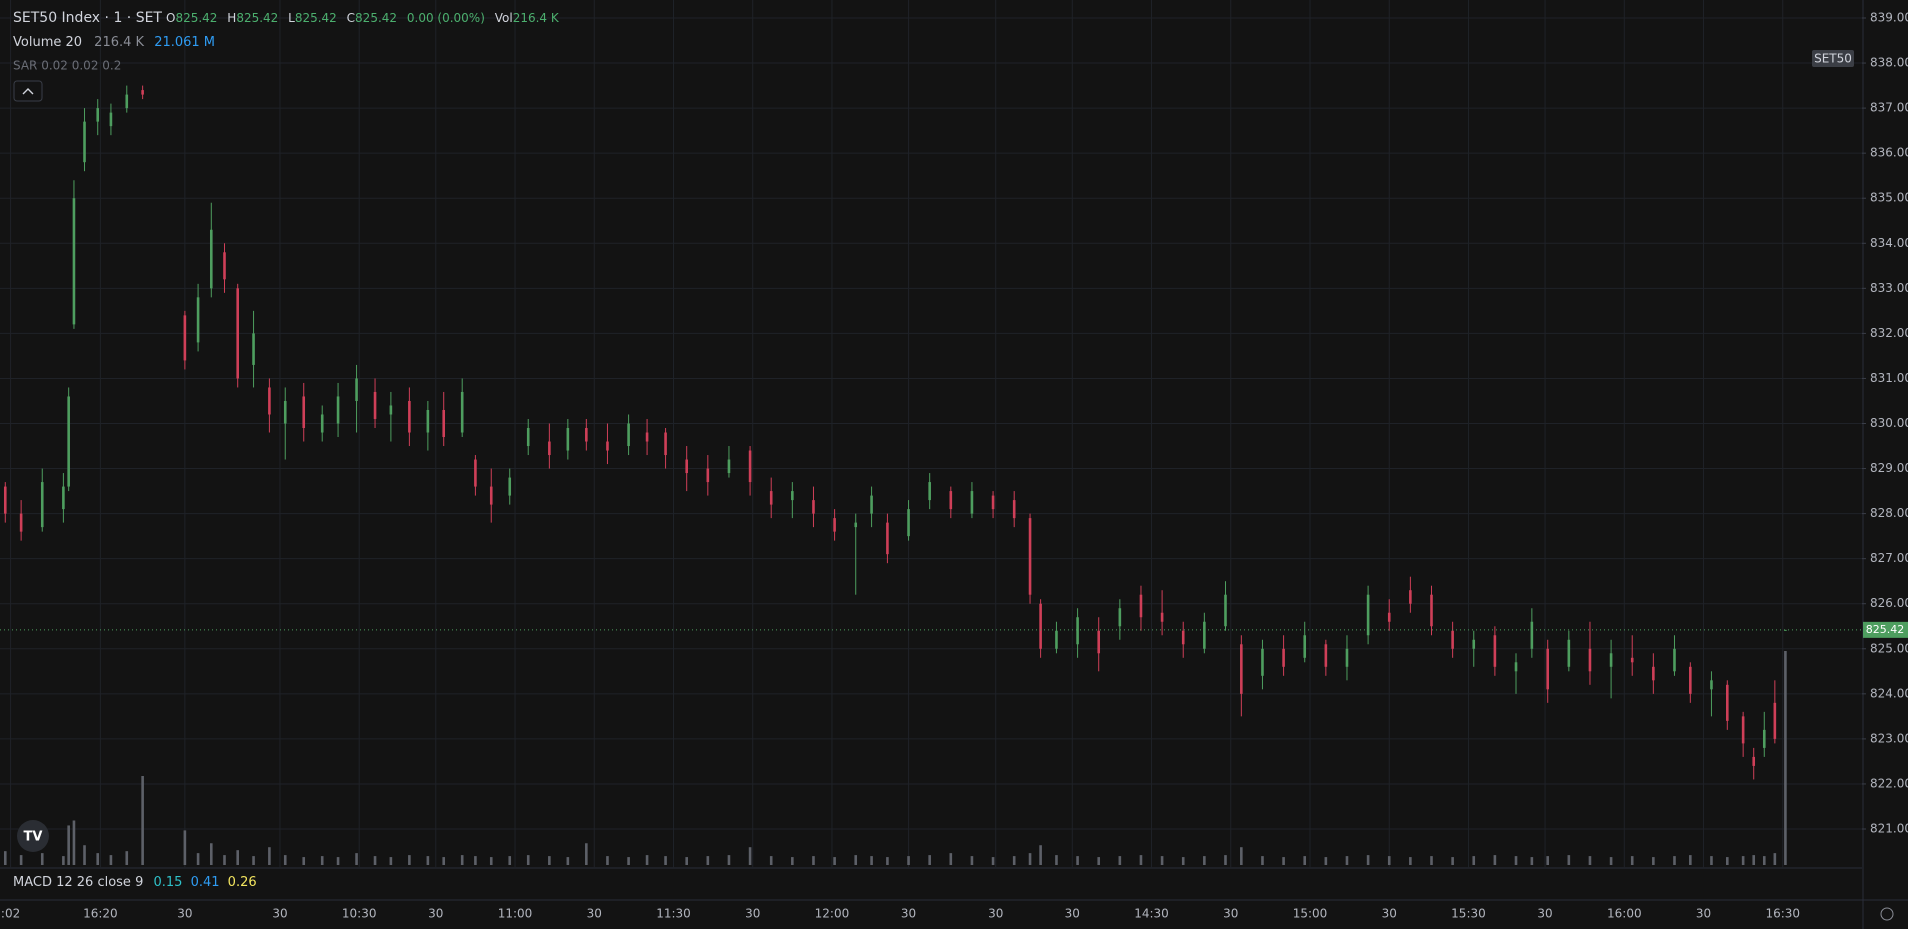 Image resolution: width=1908 pixels, height=929 pixels. What do you see at coordinates (1889, 423) in the screenshot?
I see `y-tick-label: 830.00` at bounding box center [1889, 423].